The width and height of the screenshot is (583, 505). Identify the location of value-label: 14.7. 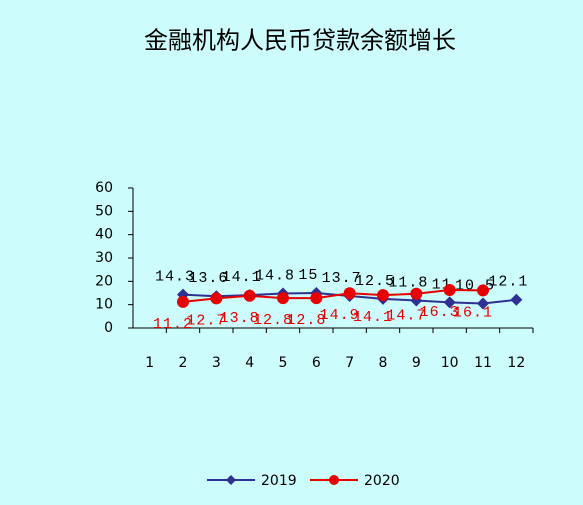
(406, 316).